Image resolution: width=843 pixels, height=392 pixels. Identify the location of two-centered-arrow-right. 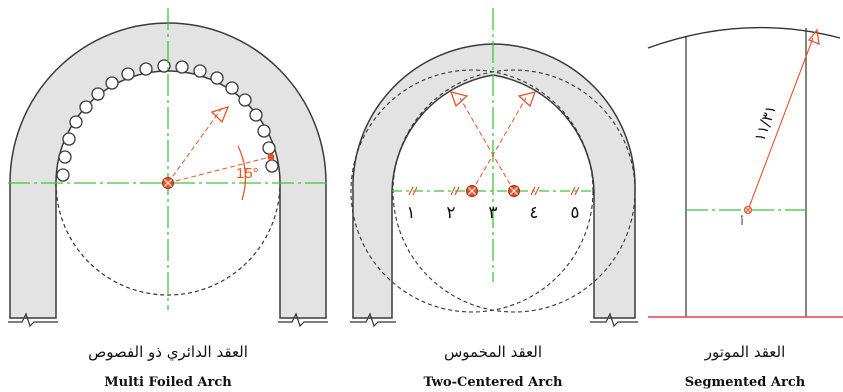
(527, 99).